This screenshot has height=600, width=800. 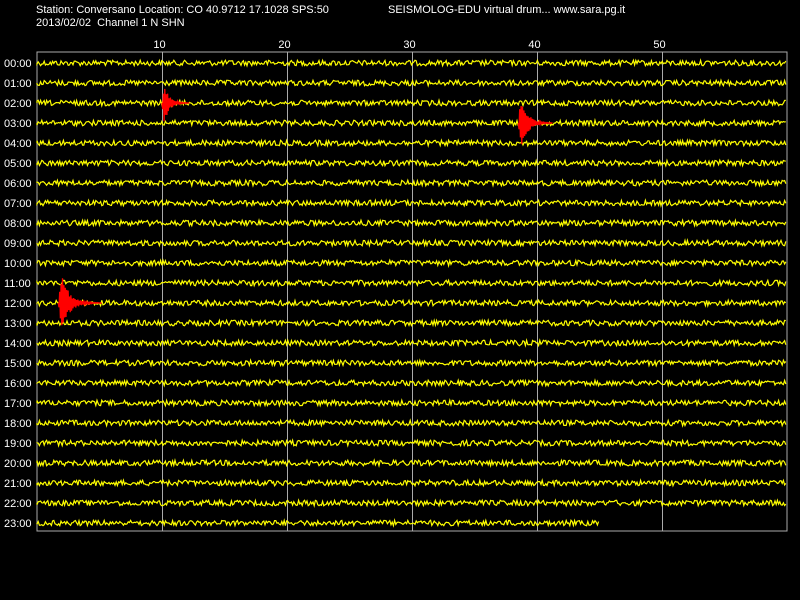 What do you see at coordinates (18, 84) in the screenshot?
I see `row-label: 01:00` at bounding box center [18, 84].